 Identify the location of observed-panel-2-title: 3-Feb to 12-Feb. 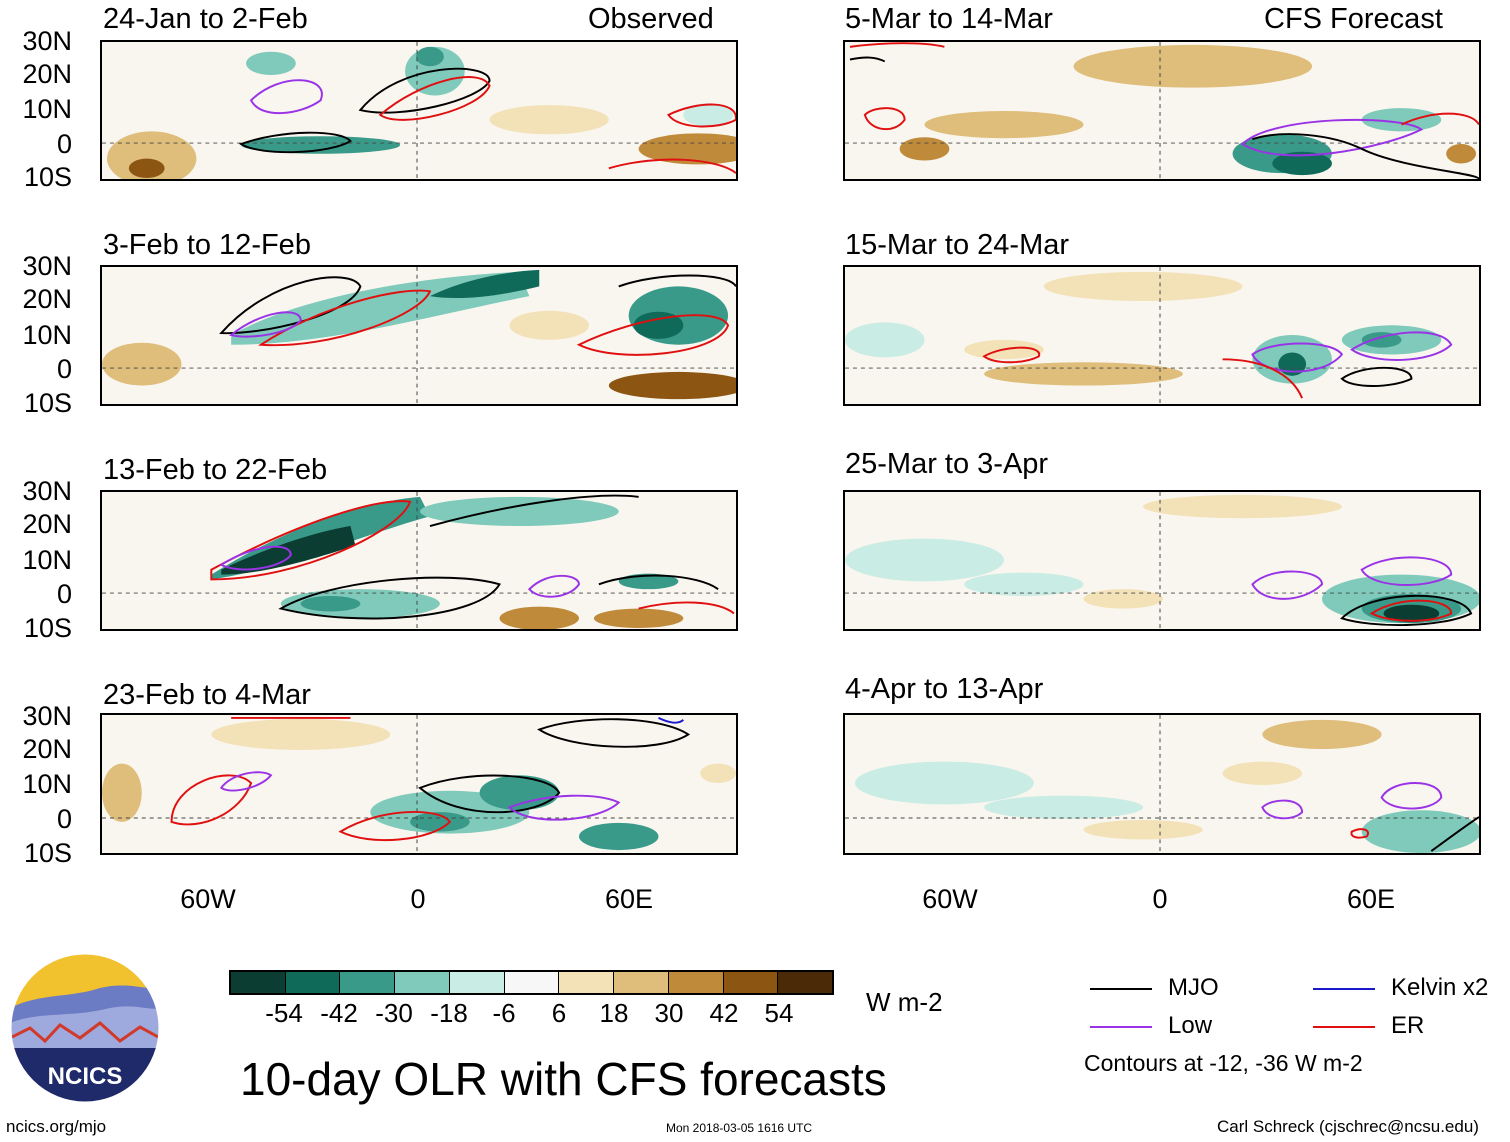
(207, 245).